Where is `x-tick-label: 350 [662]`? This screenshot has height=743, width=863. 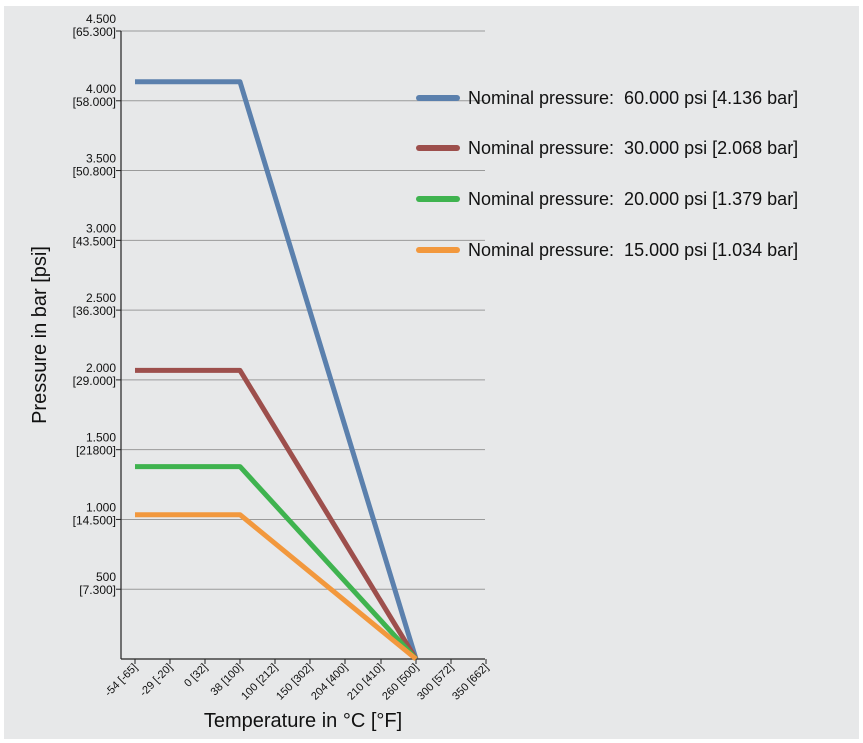 x-tick-label: 350 [662] is located at coordinates (470, 682).